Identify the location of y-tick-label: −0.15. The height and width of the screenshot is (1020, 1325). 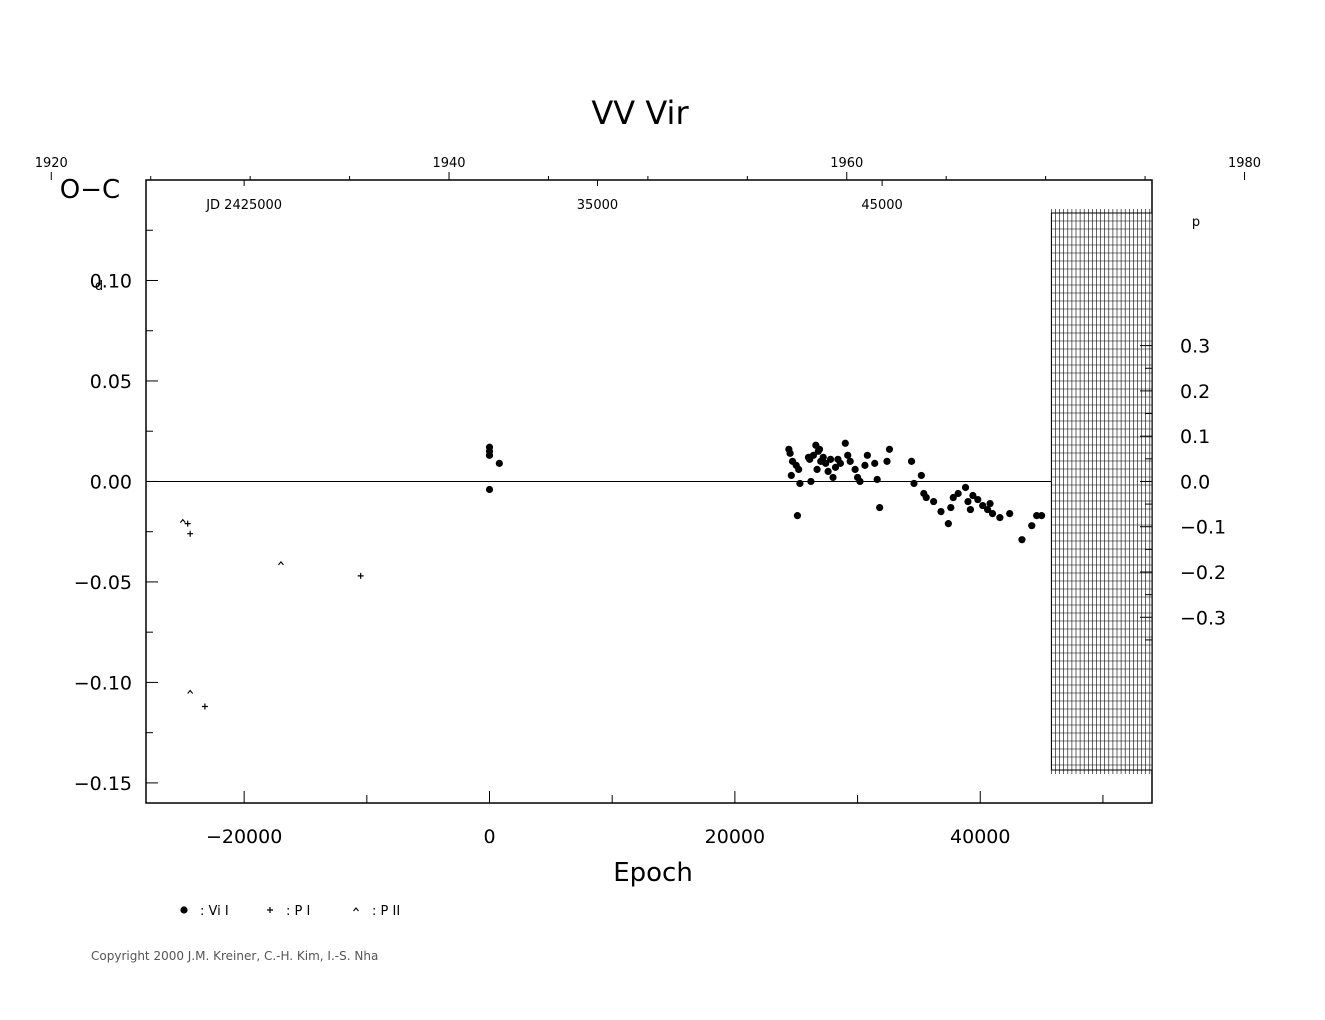
(103, 784).